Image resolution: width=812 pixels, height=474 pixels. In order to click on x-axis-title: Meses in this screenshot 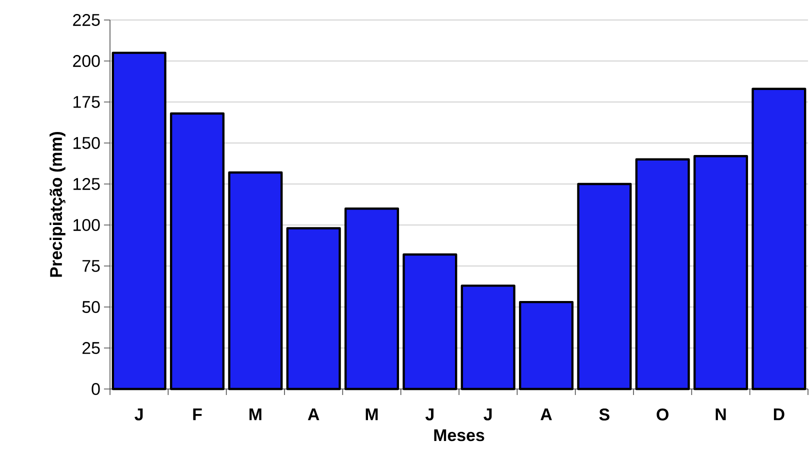, I will do `click(459, 435)`.